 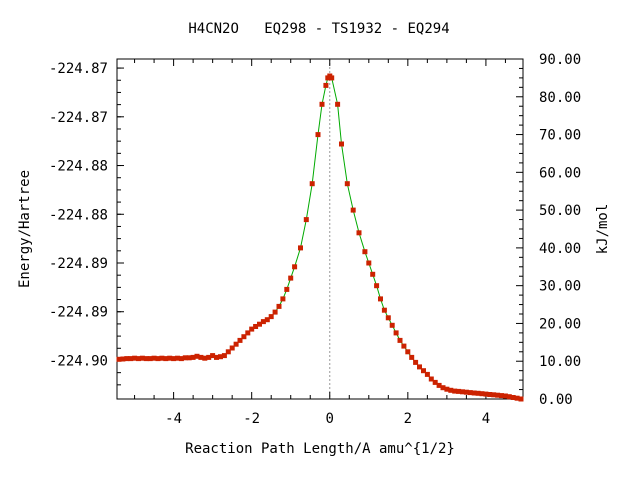 What do you see at coordinates (173, 419) in the screenshot?
I see `x-tick-label: -4` at bounding box center [173, 419].